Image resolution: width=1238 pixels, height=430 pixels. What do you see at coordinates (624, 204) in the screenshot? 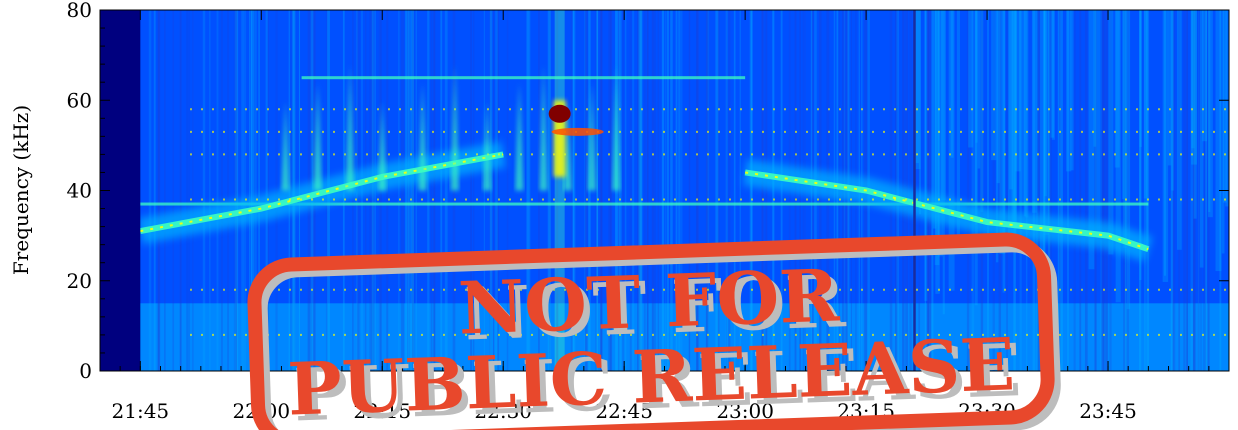
I see `line-emission` at bounding box center [624, 204].